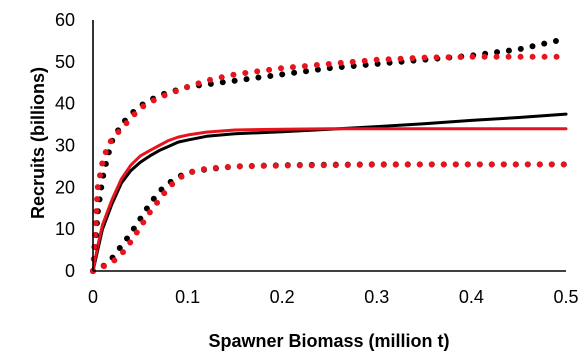  Describe the element at coordinates (65, 187) in the screenshot. I see `y-tick-label: 20` at that location.